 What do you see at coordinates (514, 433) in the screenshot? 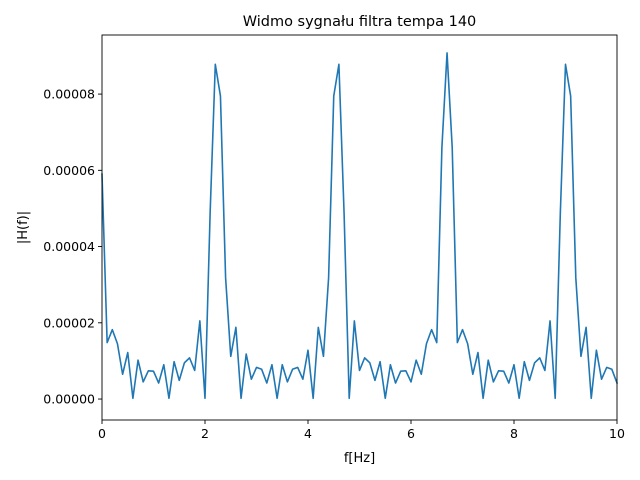
I see `x-tick-label: 8` at bounding box center [514, 433].